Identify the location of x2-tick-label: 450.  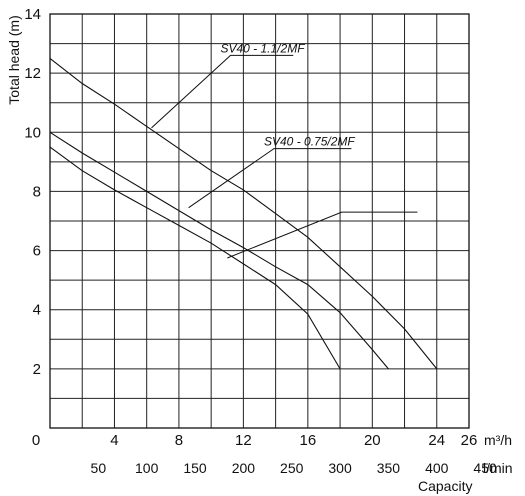
(485, 468).